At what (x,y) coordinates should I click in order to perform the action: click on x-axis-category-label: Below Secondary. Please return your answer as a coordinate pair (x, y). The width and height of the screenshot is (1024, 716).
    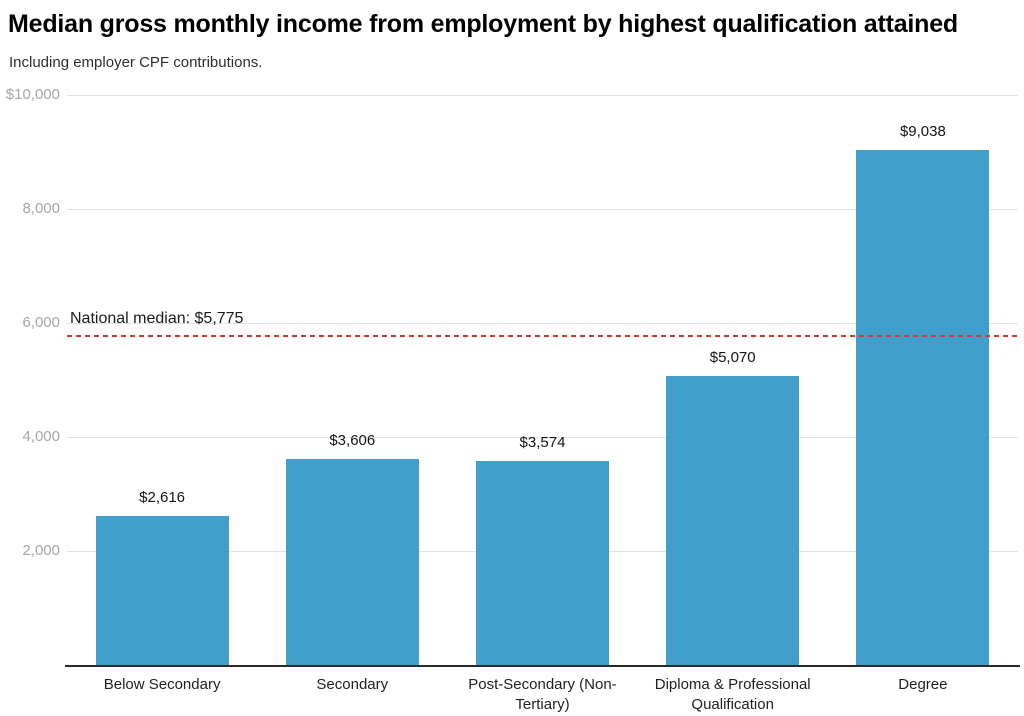
    Looking at the image, I should click on (162, 684).